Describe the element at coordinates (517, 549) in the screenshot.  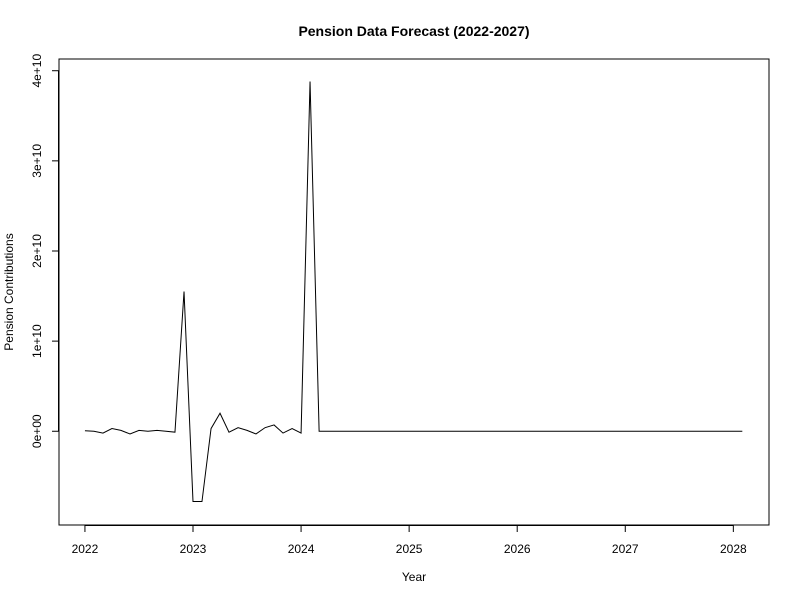
I see `x-tick-label: 2026` at that location.